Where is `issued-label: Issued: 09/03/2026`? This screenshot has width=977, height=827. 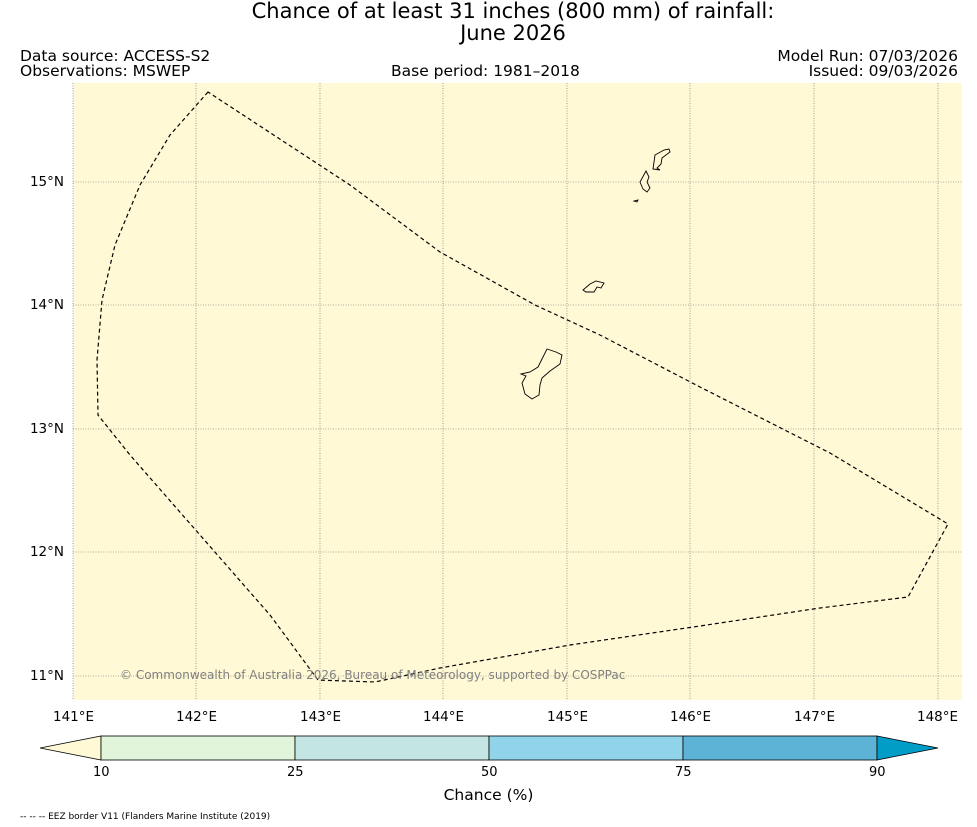
issued-label: Issued: 09/03/2026 is located at coordinates (883, 71).